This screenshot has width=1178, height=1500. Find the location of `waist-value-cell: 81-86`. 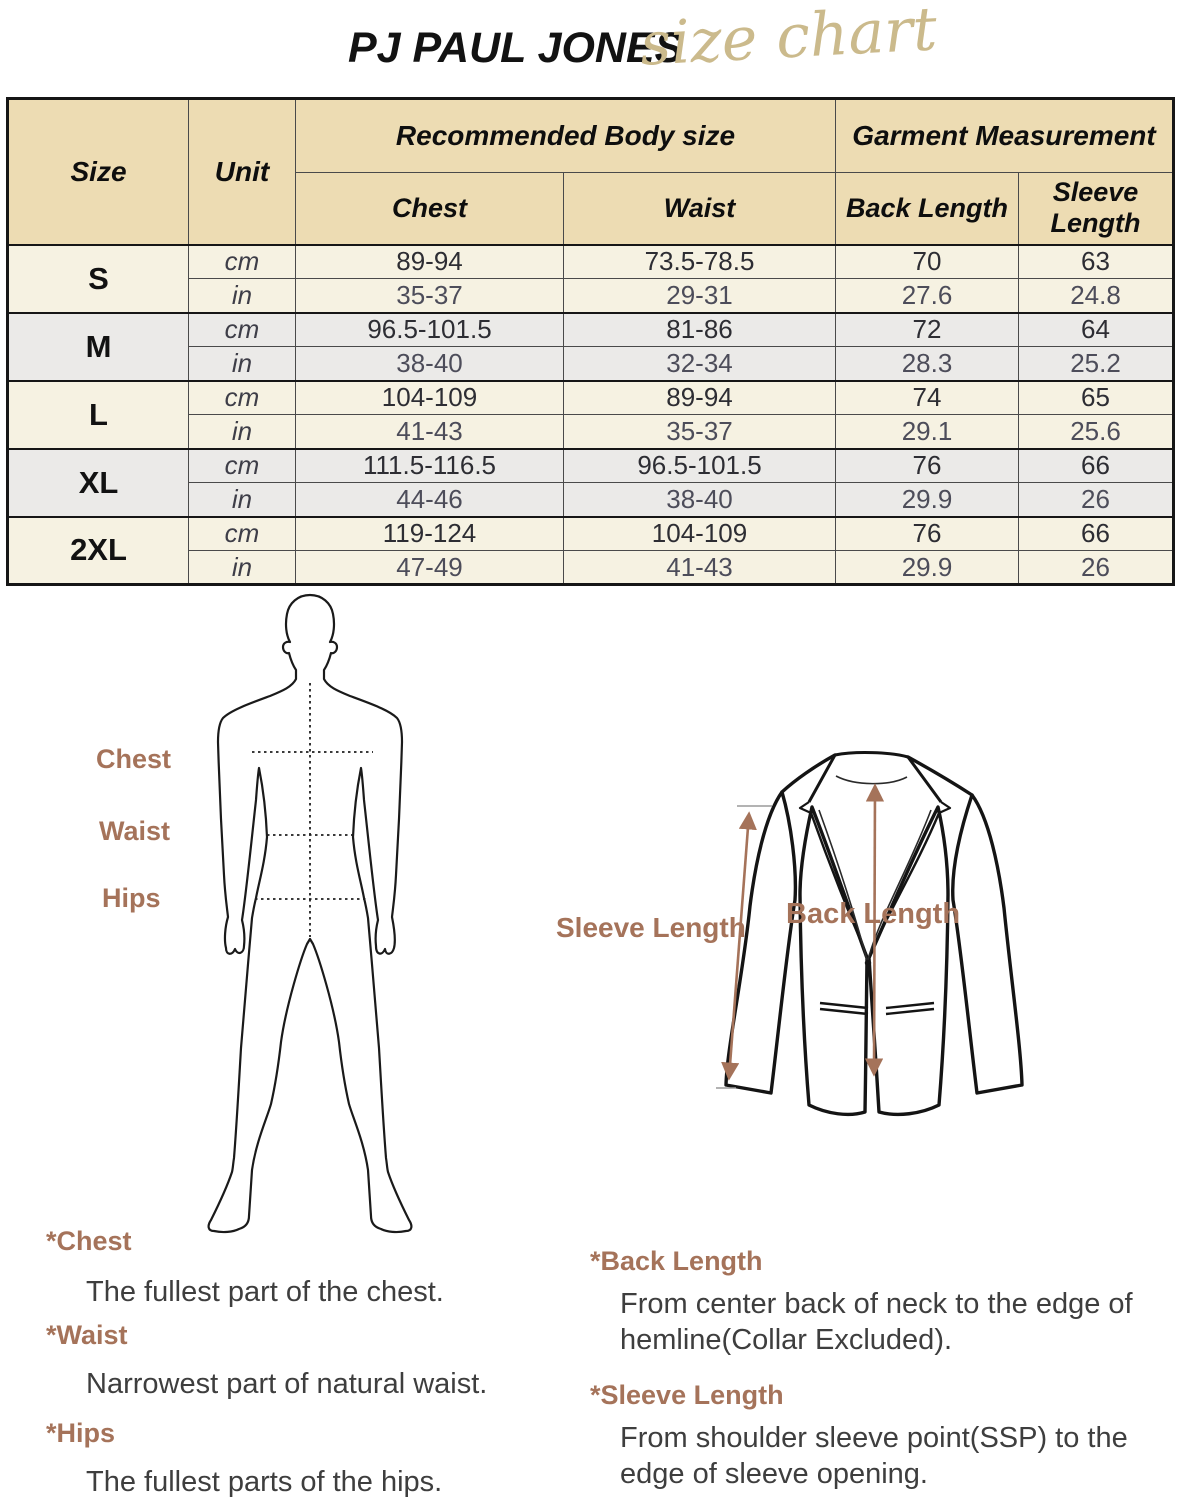

waist-value-cell: 81-86 is located at coordinates (699, 329).